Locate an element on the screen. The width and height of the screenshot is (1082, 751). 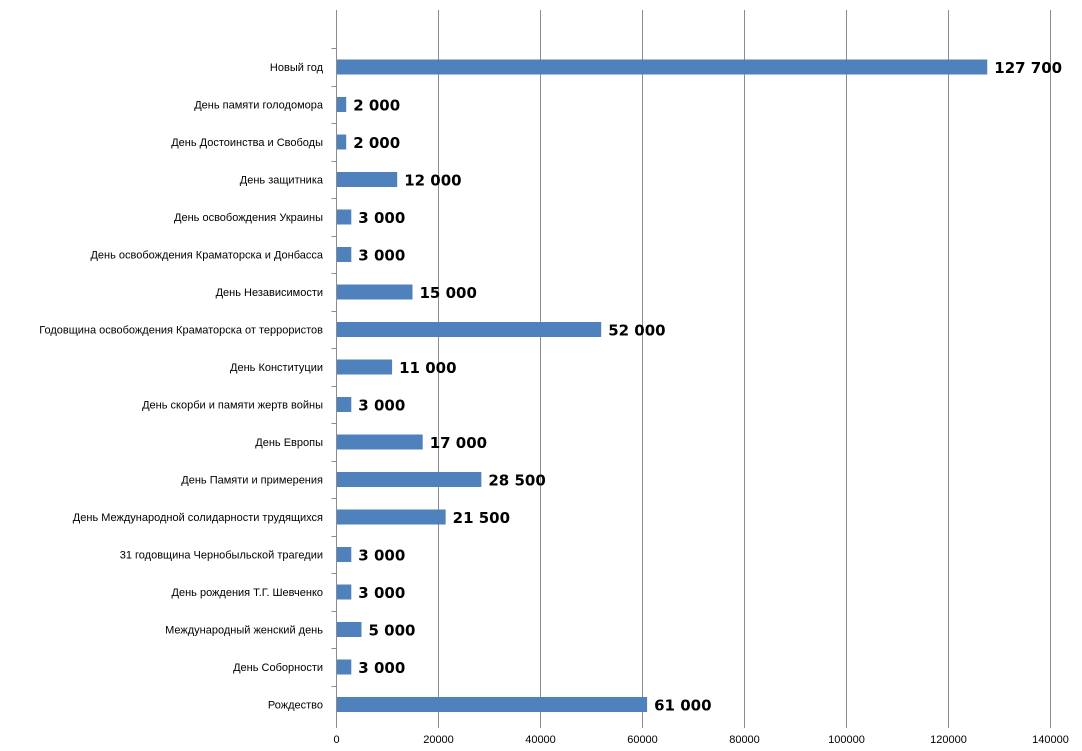
data-label: 15 000 is located at coordinates (448, 293).